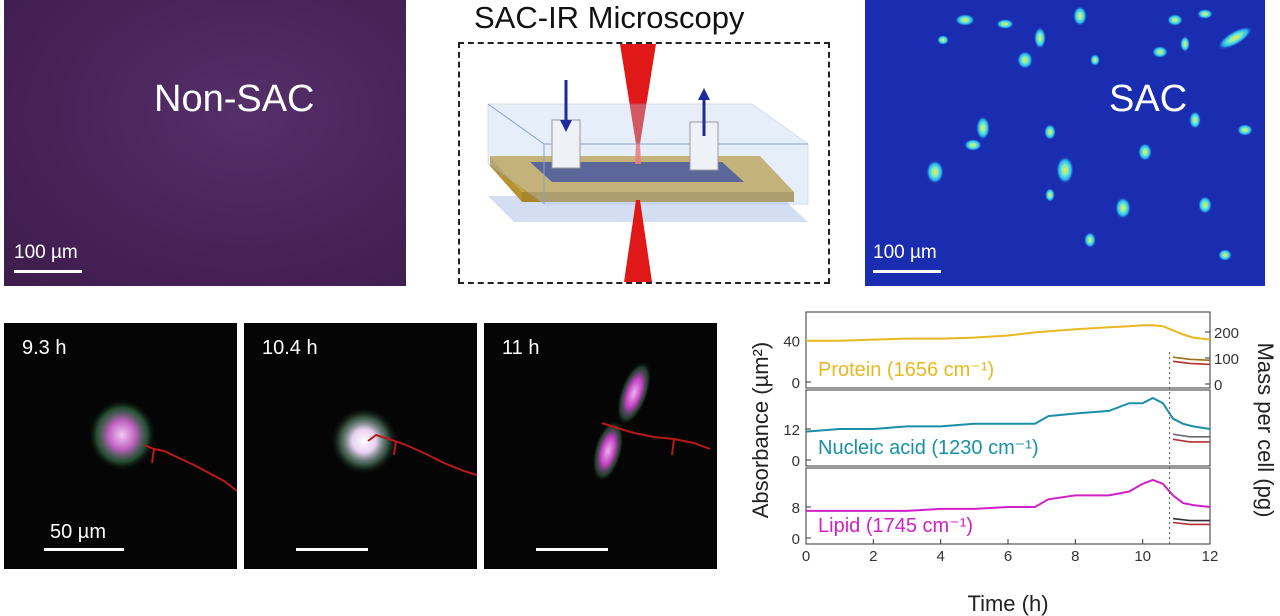 This screenshot has width=1280, height=616. I want to click on microscopy-diagram, so click(648, 163).